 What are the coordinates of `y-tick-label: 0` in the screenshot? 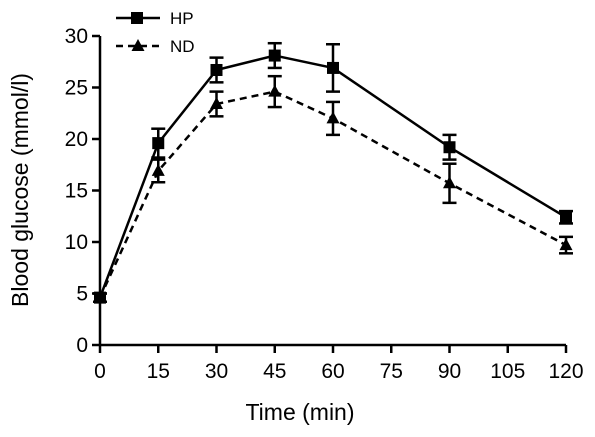 It's located at (82, 345).